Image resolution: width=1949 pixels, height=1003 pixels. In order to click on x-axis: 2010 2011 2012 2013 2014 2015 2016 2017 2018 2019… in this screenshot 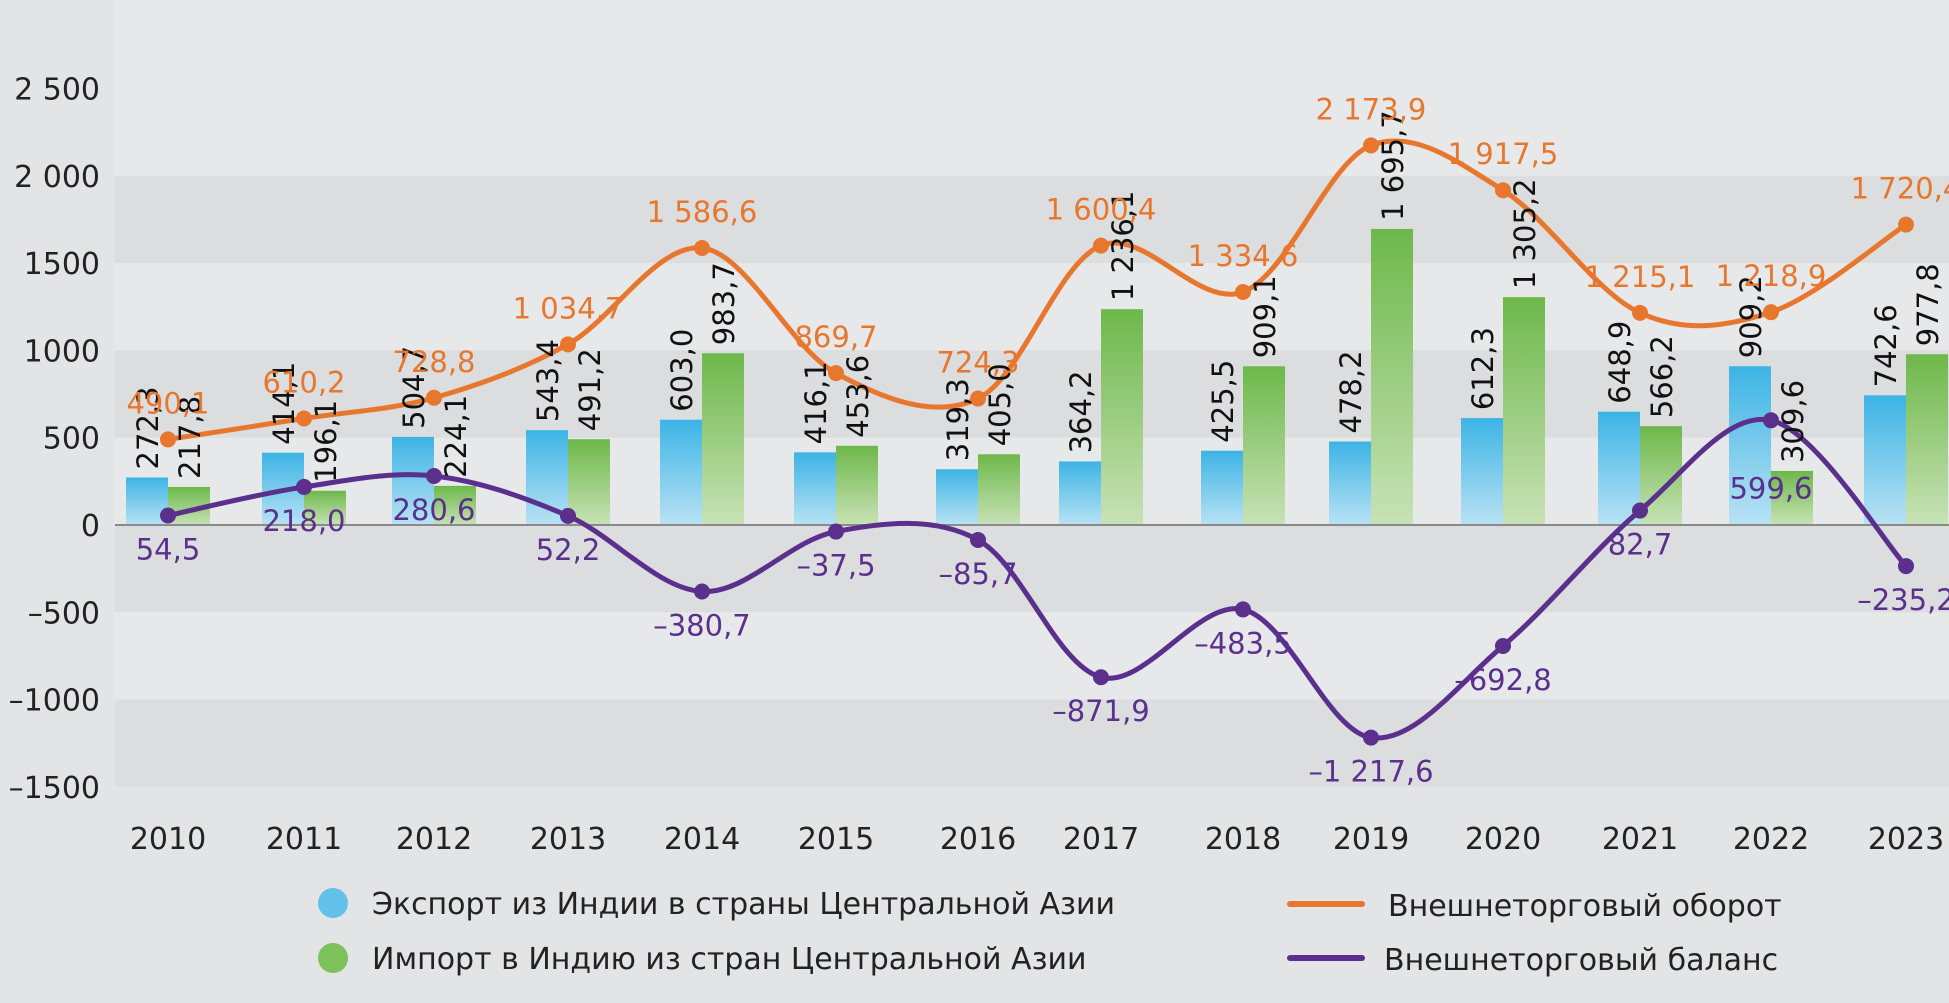, I will do `click(1037, 839)`.